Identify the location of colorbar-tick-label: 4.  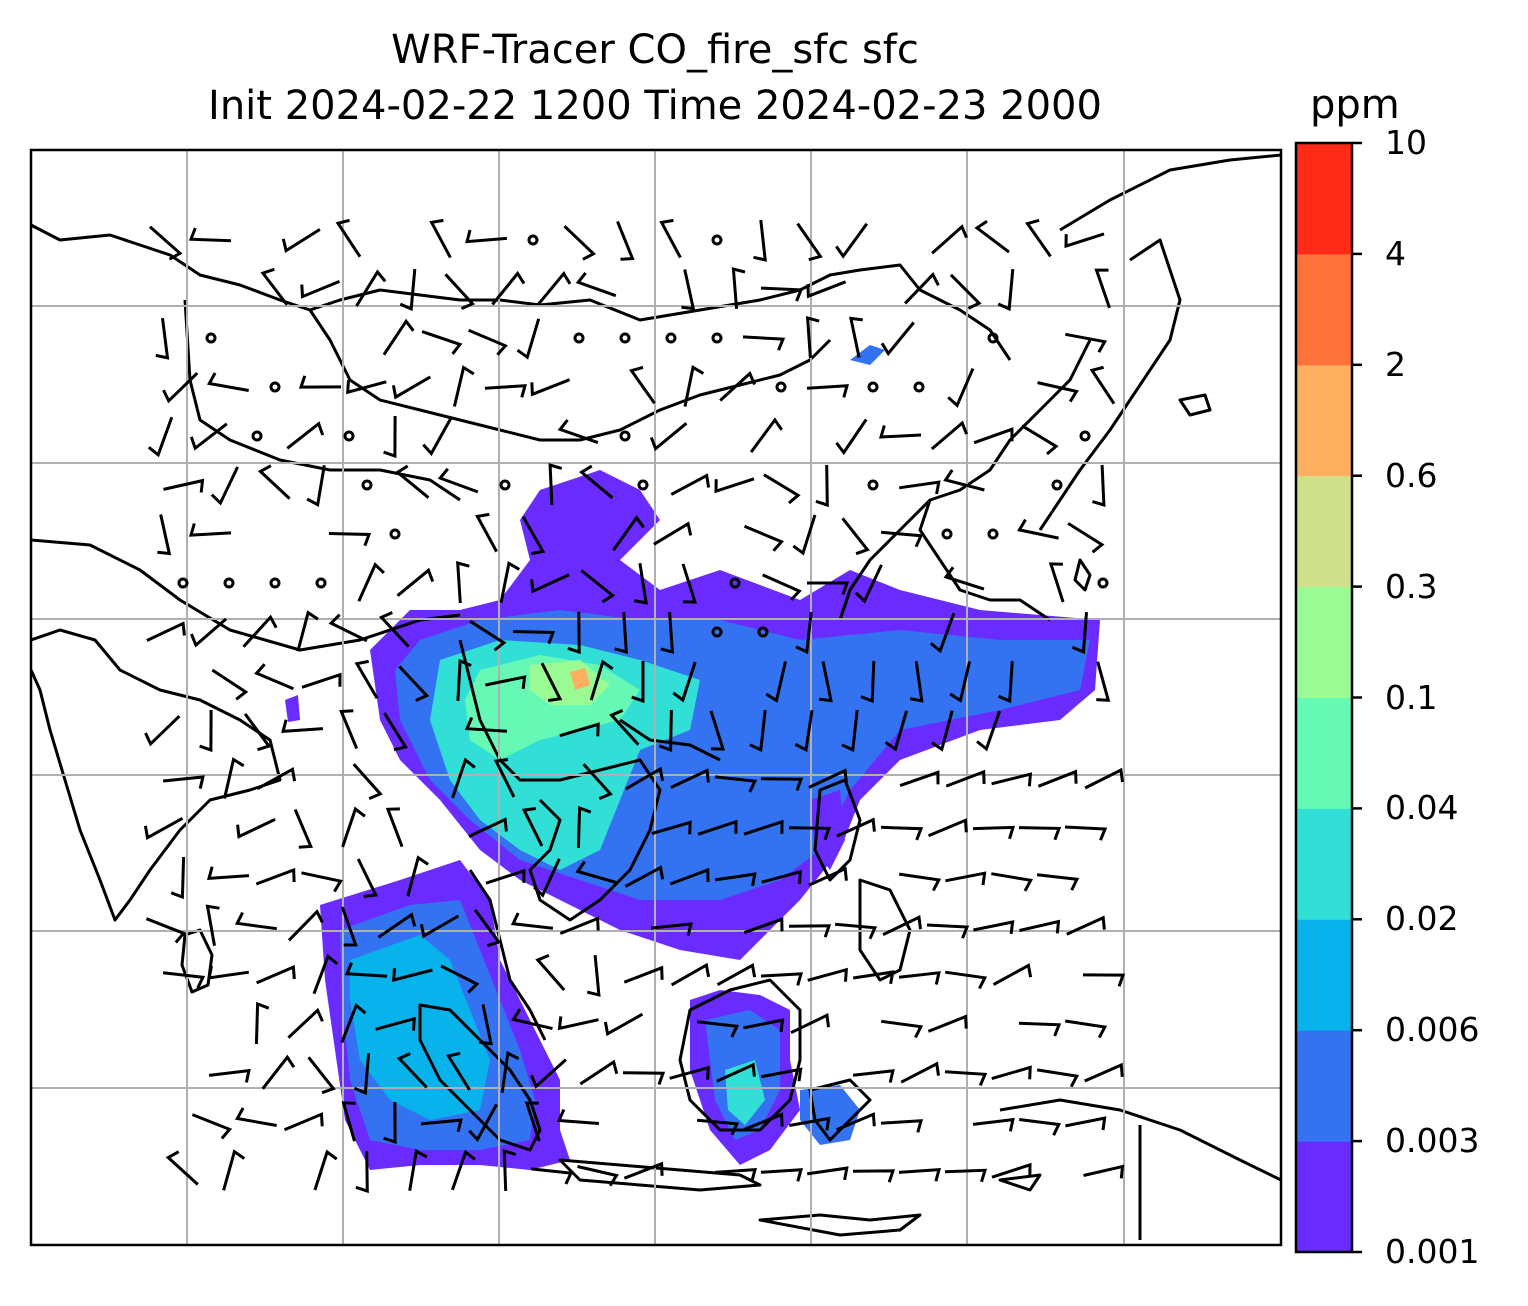
(1395, 253).